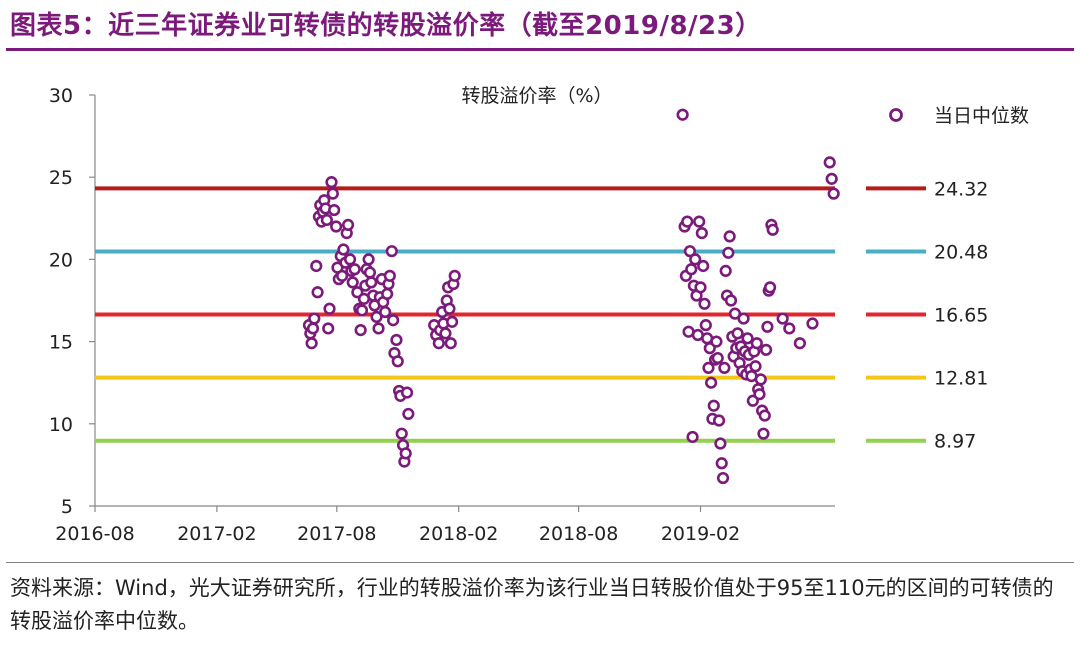 This screenshot has width=1080, height=648. Describe the element at coordinates (61, 343) in the screenshot. I see `y-tick-label: 15` at that location.